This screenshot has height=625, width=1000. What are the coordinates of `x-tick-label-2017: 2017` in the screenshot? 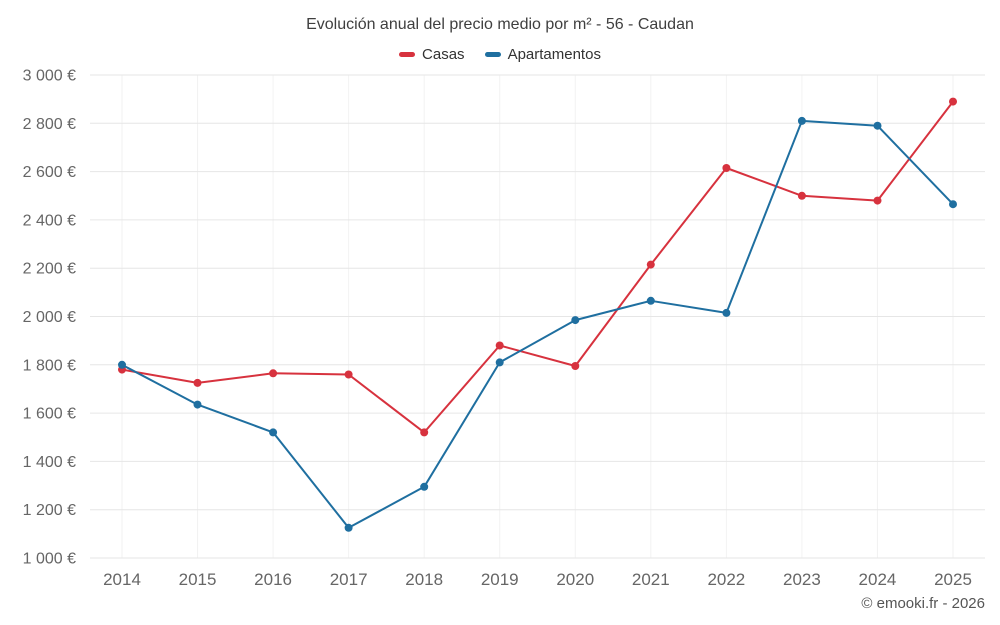 It's located at (349, 579).